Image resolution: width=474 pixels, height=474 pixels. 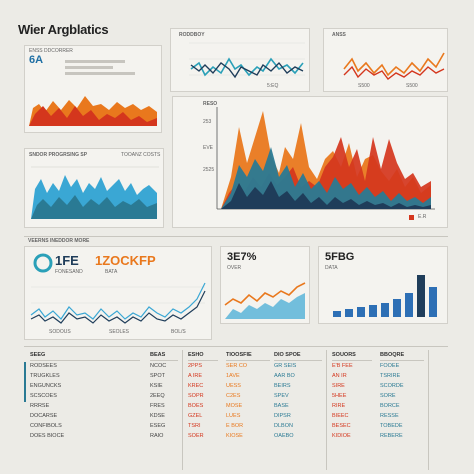 I want to click on table-cell: RRRSE, so click(x=40, y=406).